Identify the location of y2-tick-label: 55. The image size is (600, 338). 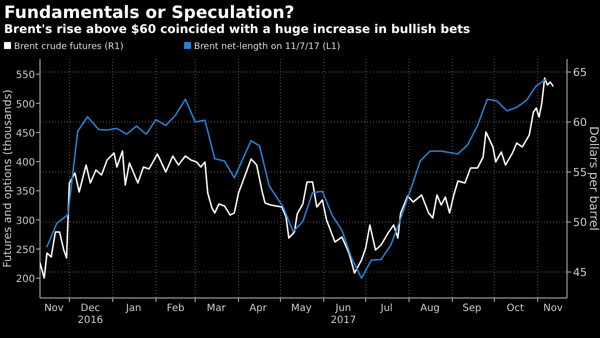
(580, 172).